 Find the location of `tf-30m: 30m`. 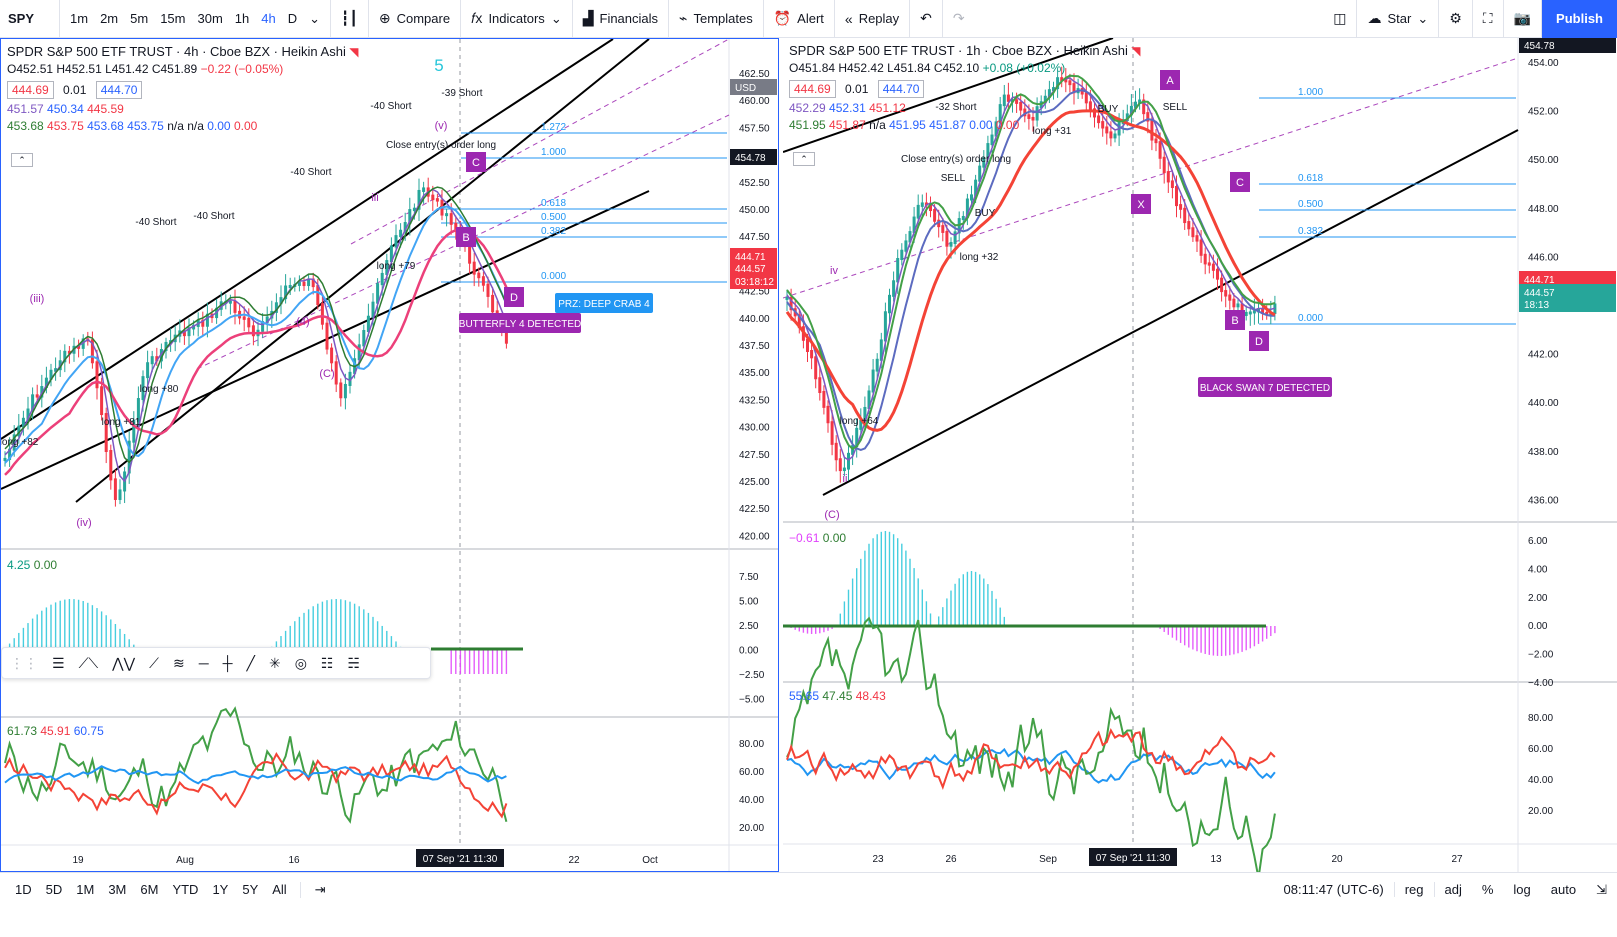

tf-30m: 30m is located at coordinates (210, 18).